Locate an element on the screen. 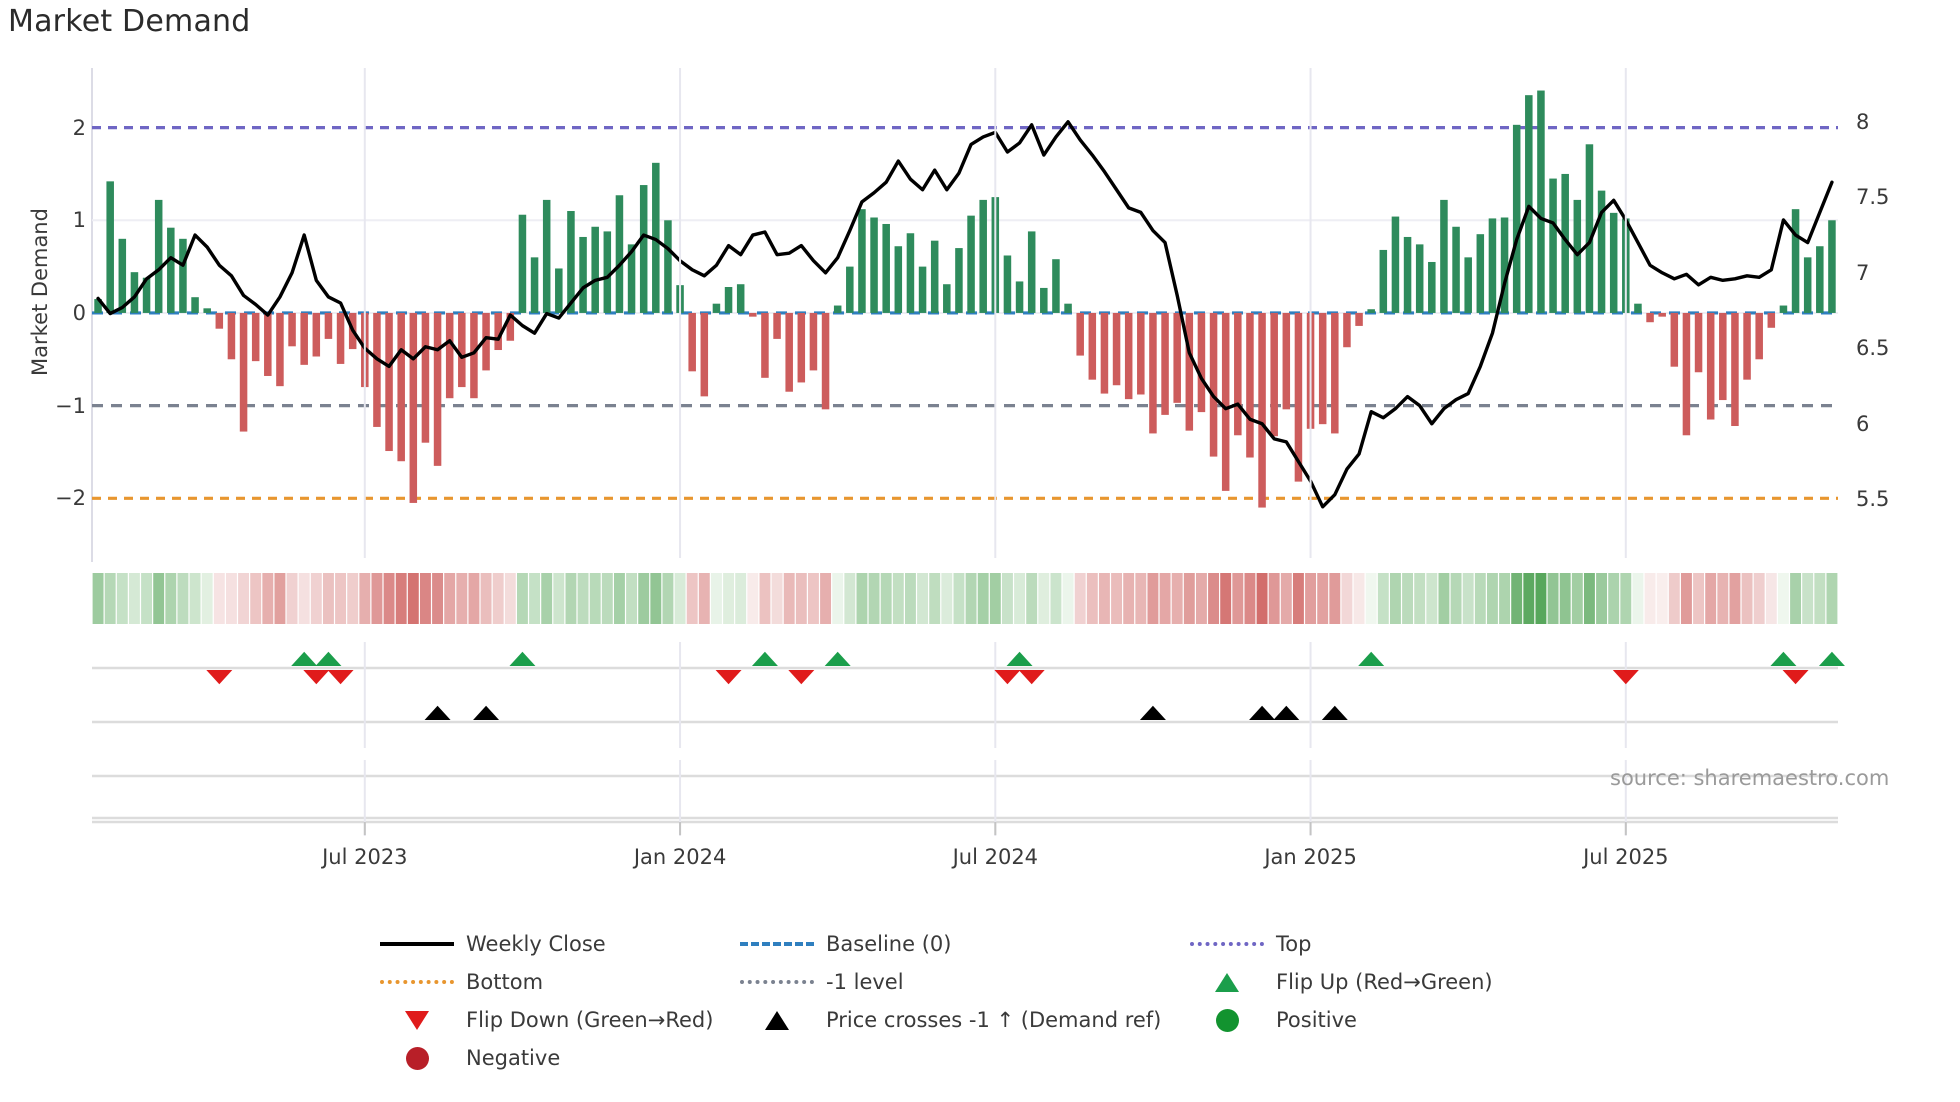 Image resolution: width=1960 pixels, height=1102 pixels. dotted-line-icon is located at coordinates (777, 982).